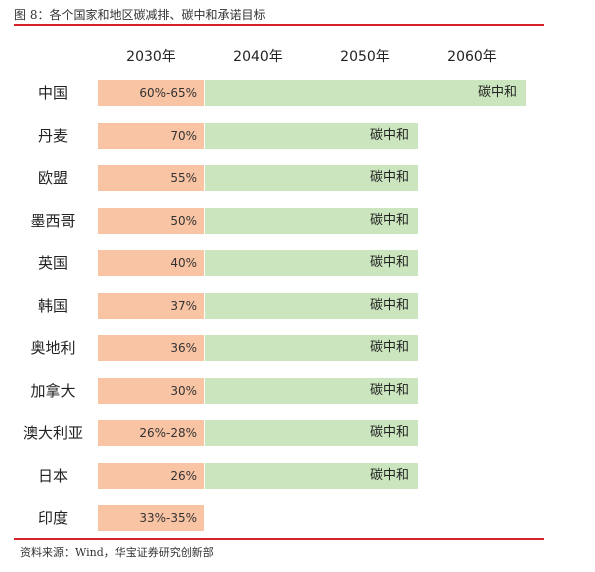 The image size is (595, 572). I want to click on country-label: 奥地利, so click(53, 348).